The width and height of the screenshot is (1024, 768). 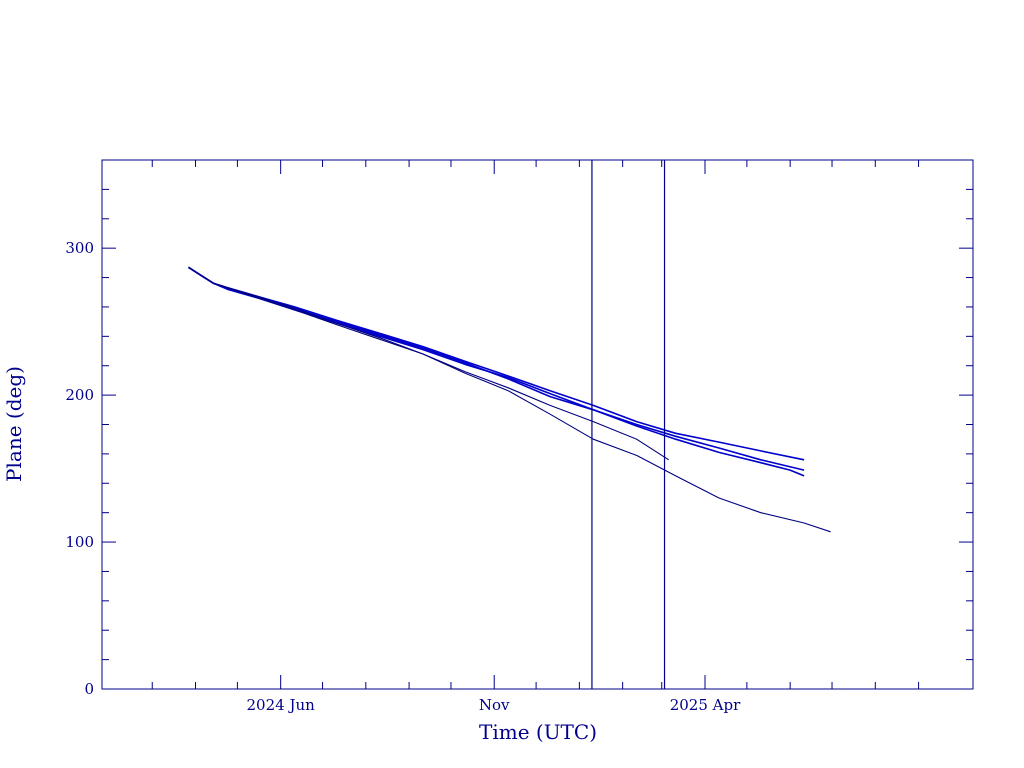 What do you see at coordinates (281, 705) in the screenshot?
I see `x-tick-label: 2024 Jun` at bounding box center [281, 705].